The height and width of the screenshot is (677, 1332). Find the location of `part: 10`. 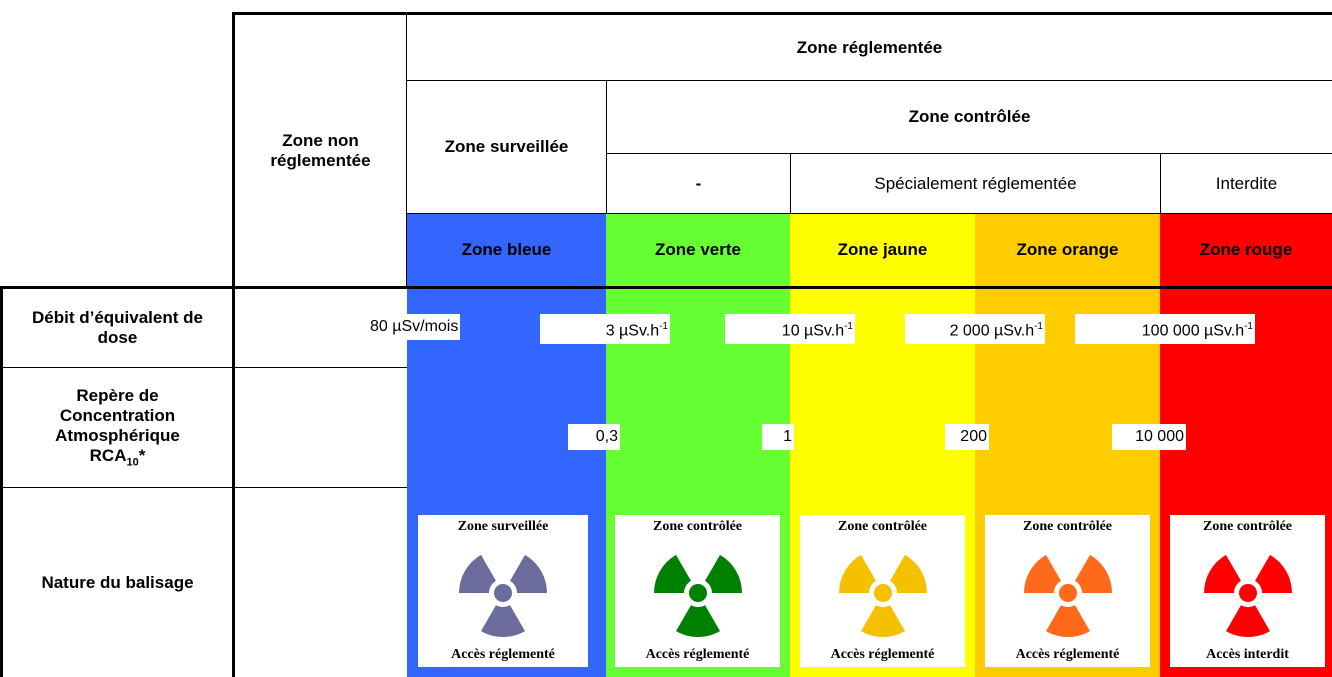

part: 10 is located at coordinates (132, 462).